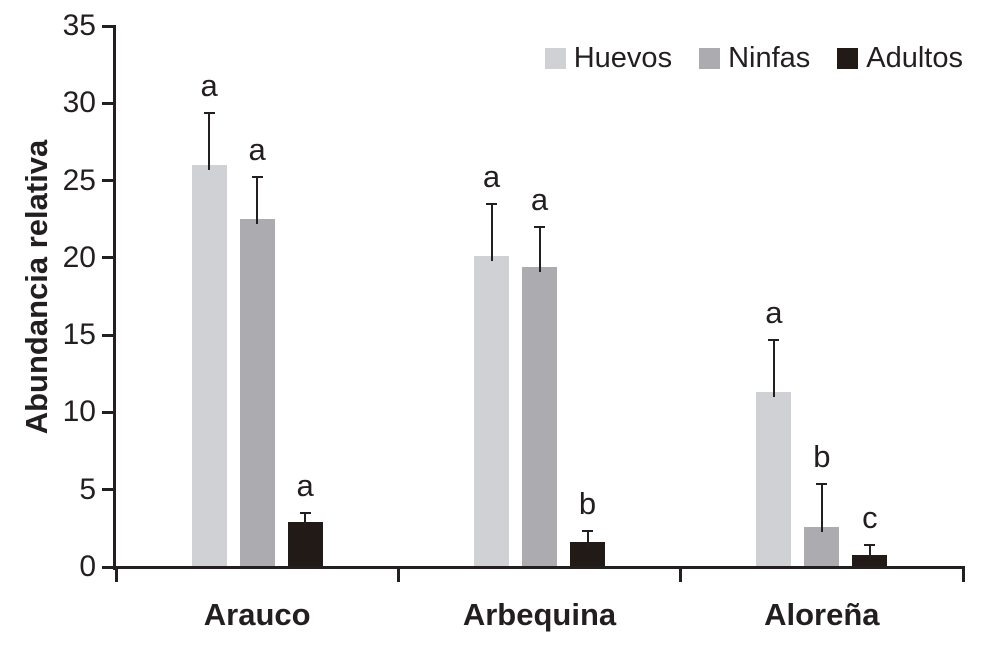  I want to click on y-tick-label: 15, so click(79, 335).